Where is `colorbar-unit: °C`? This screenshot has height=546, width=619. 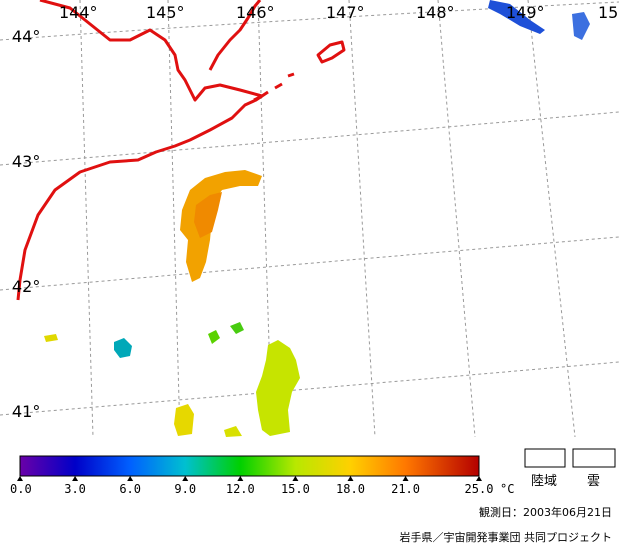 colorbar-unit: °C is located at coordinates (507, 489).